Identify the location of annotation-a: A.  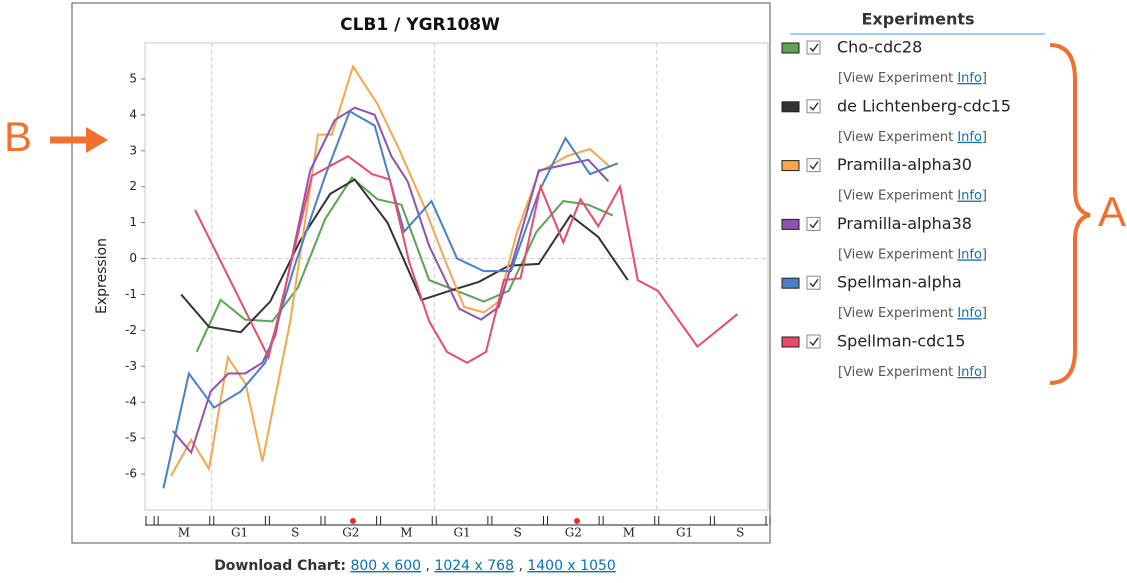
(1112, 211).